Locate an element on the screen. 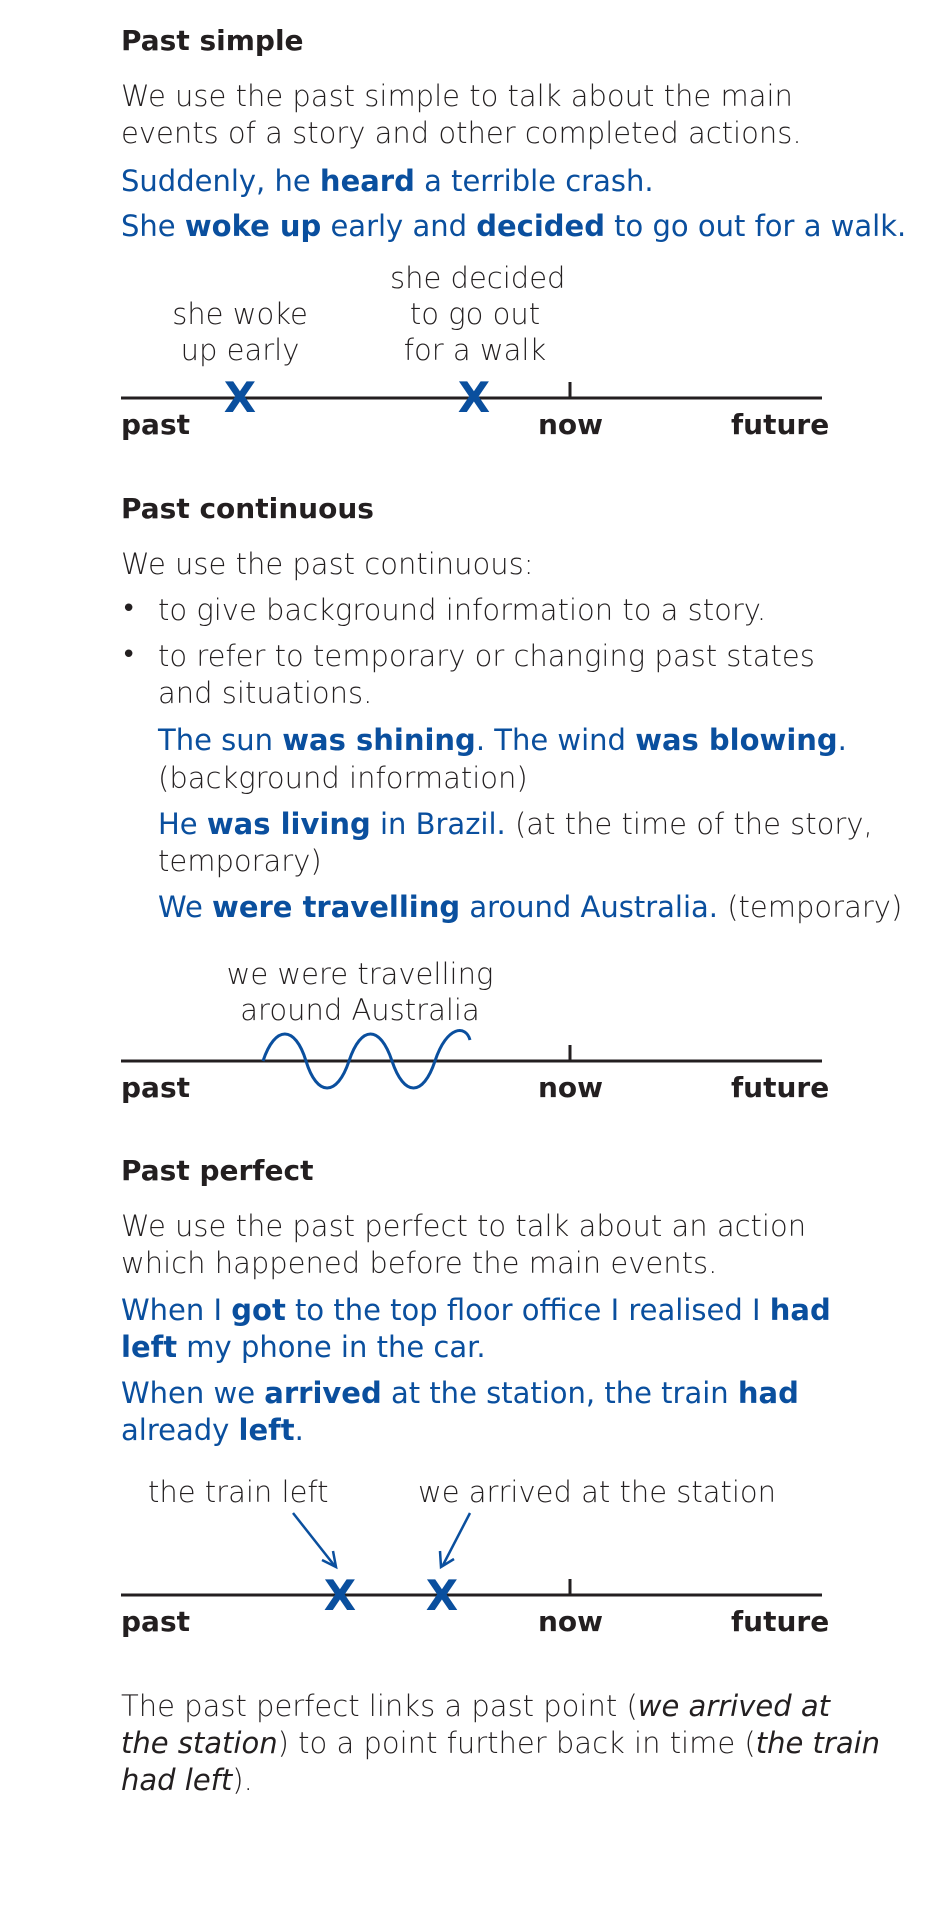 The image size is (926, 1906). past-perfect-intro-line2: which happened before the main events. is located at coordinates (419, 1263).